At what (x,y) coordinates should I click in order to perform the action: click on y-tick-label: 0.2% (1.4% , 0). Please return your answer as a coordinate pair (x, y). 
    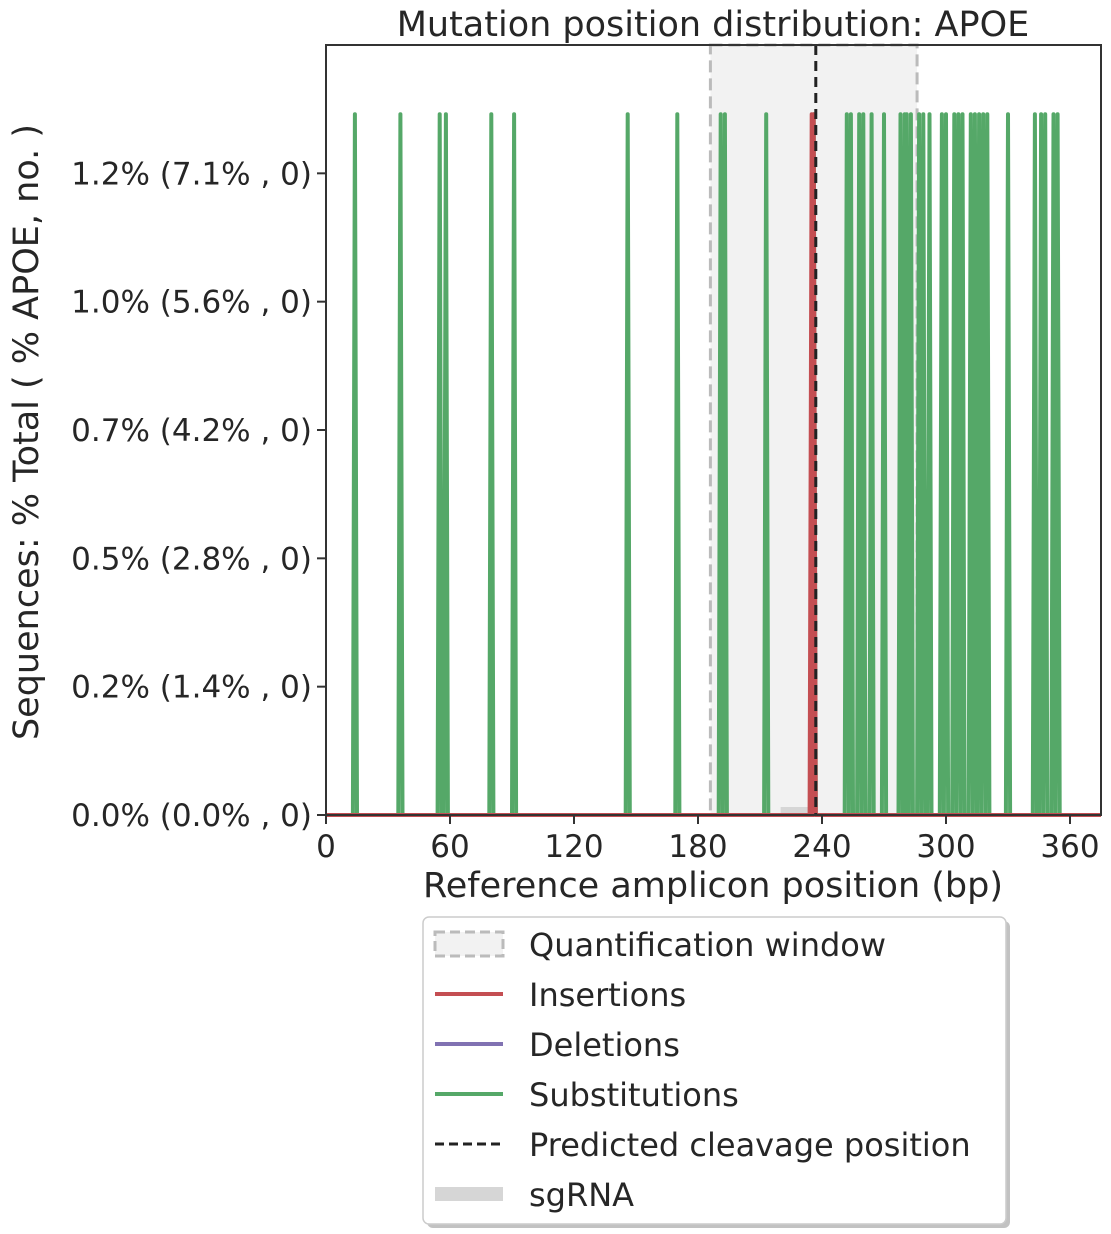
    Looking at the image, I should click on (191, 688).